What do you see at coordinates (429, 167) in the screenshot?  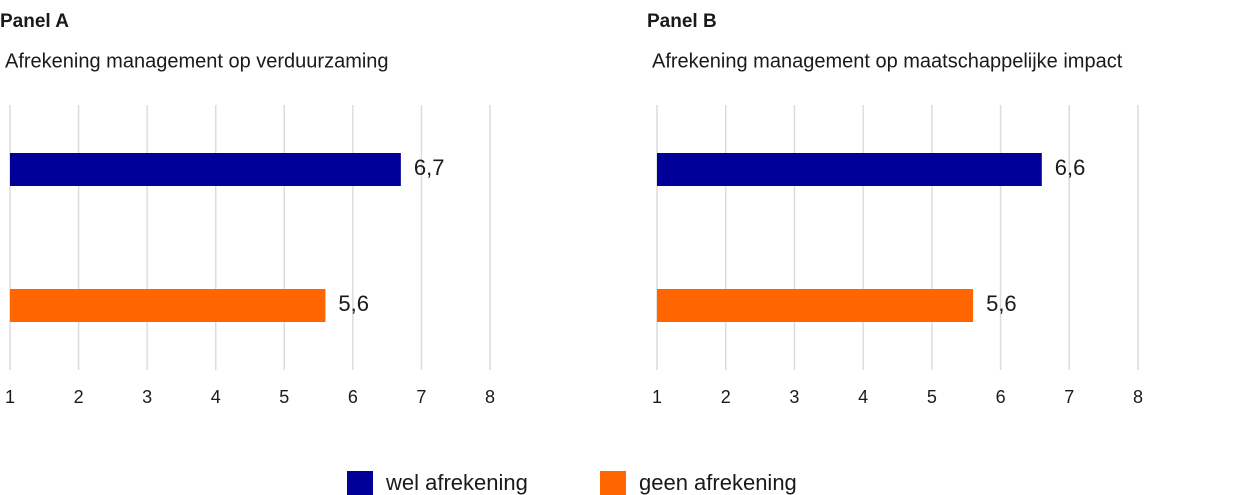 I see `value-label: 6,7` at bounding box center [429, 167].